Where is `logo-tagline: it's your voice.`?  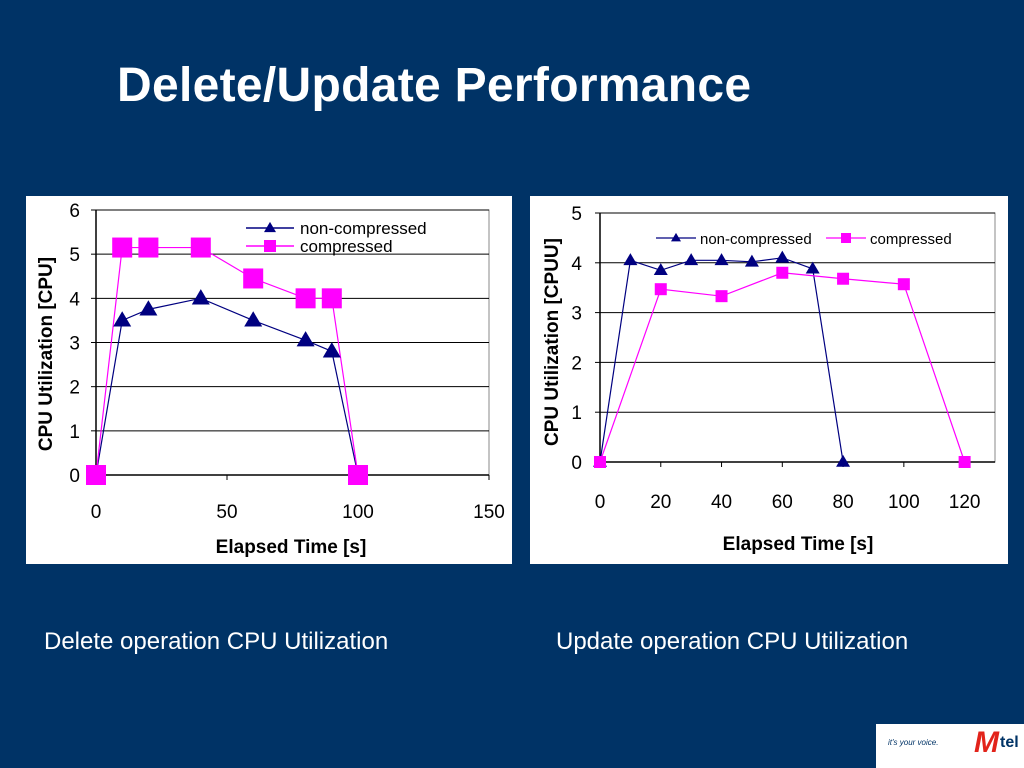
logo-tagline: it's your voice. is located at coordinates (913, 742).